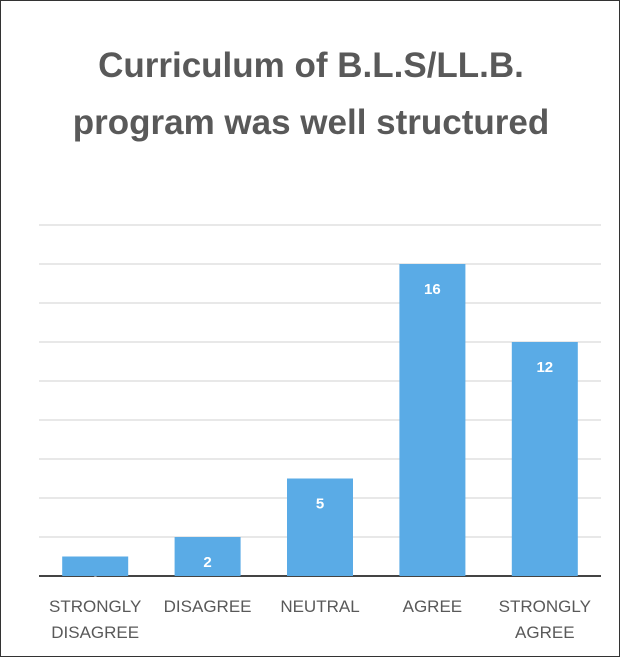  I want to click on data-label: 1, so click(95, 581).